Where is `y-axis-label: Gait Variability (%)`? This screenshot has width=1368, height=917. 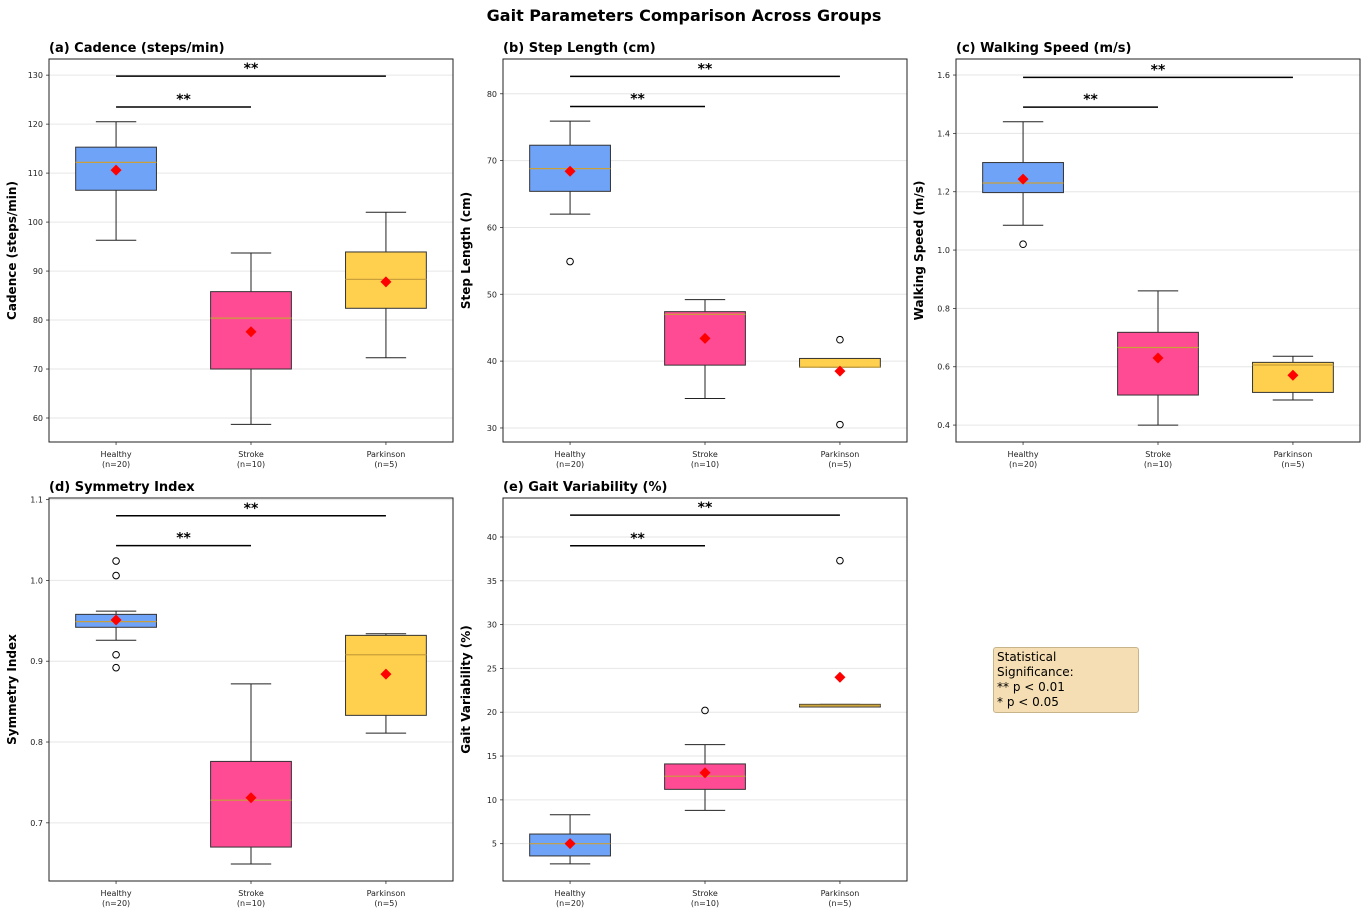 y-axis-label: Gait Variability (%) is located at coordinates (466, 689).